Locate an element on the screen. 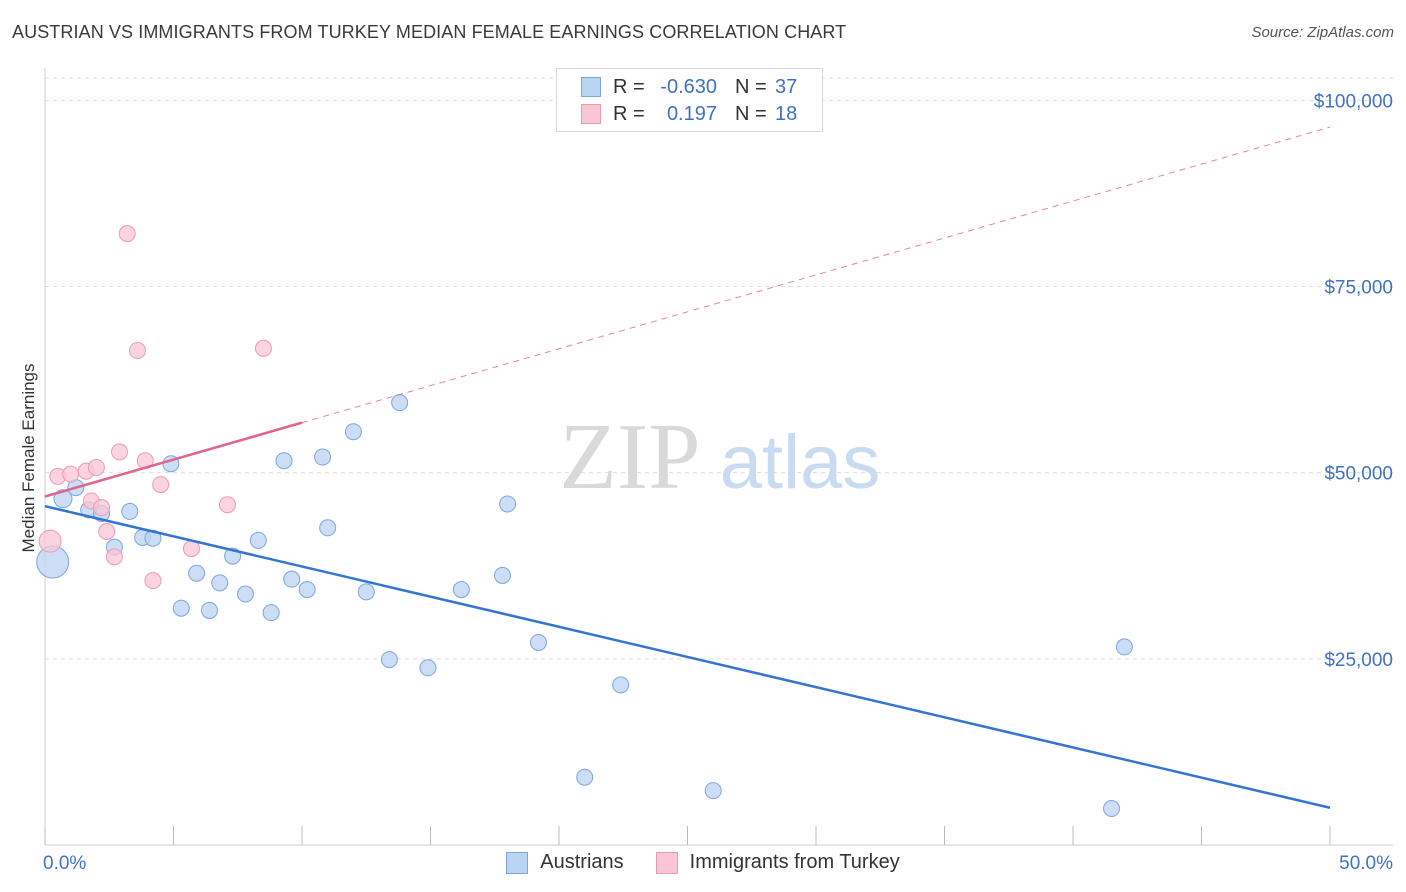 Image resolution: width=1406 pixels, height=892 pixels. legend-item-turkey: Immigrants from Turkey is located at coordinates (777, 862).